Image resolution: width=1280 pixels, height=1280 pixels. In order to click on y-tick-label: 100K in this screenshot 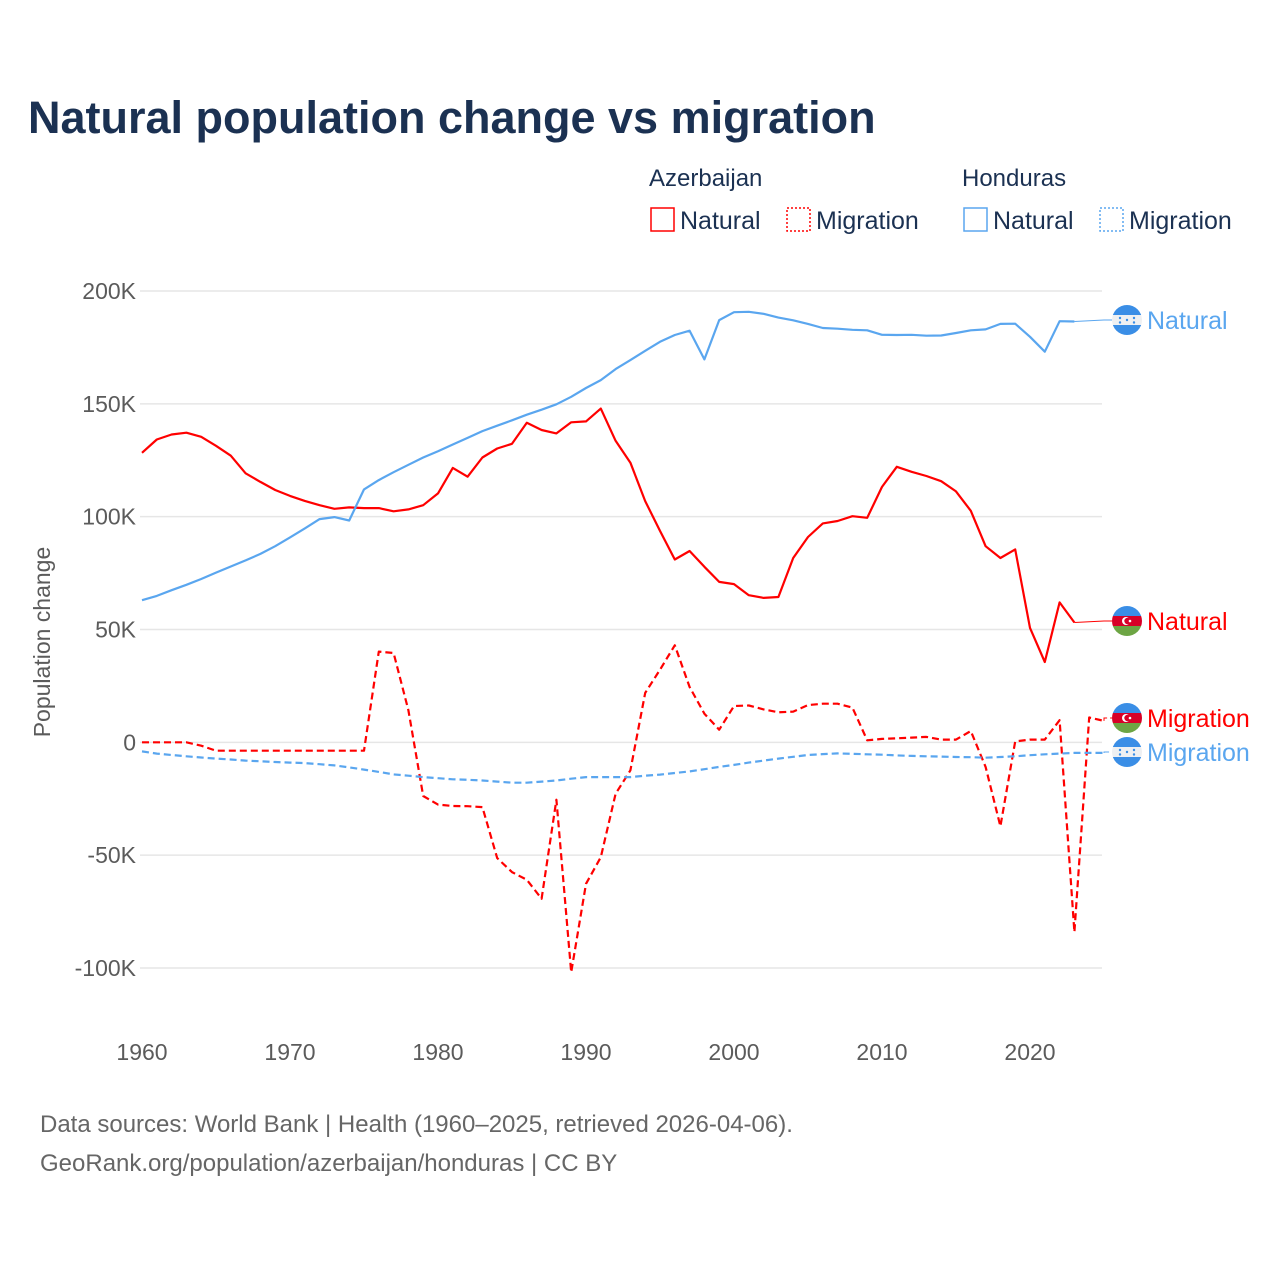, I will do `click(109, 517)`.